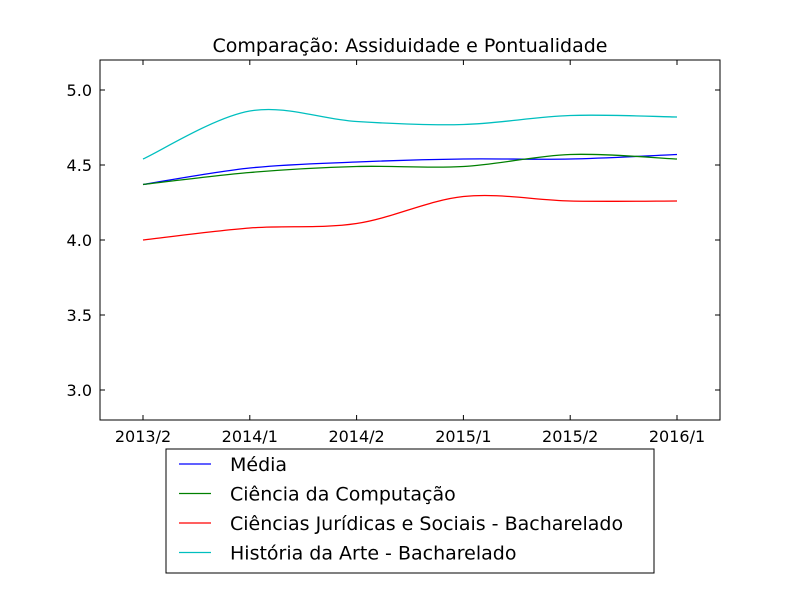  What do you see at coordinates (373, 554) in the screenshot?
I see `legend-label-3: História da Arte - Bacharelado` at bounding box center [373, 554].